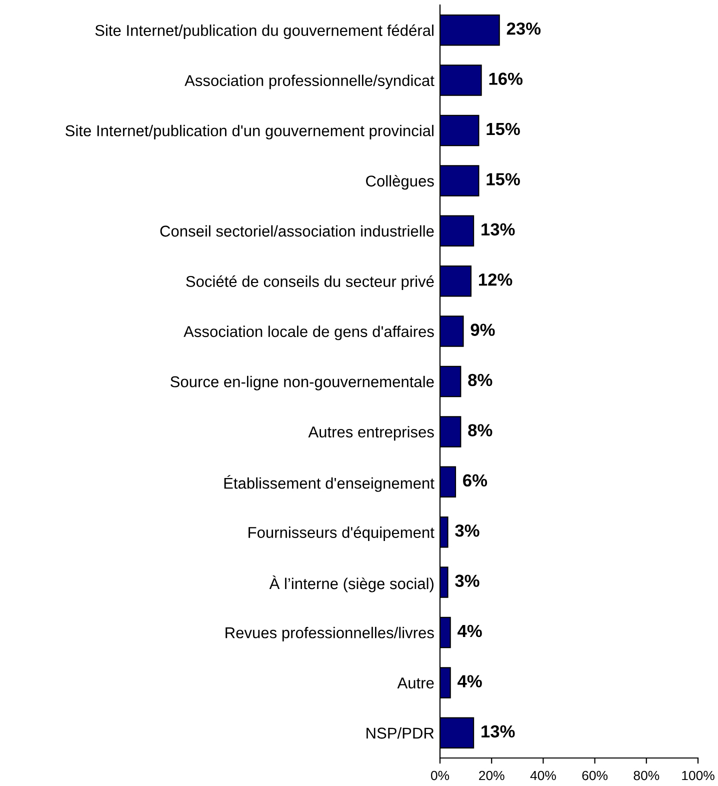 This screenshot has width=718, height=786. I want to click on data-label: 6%, so click(475, 480).